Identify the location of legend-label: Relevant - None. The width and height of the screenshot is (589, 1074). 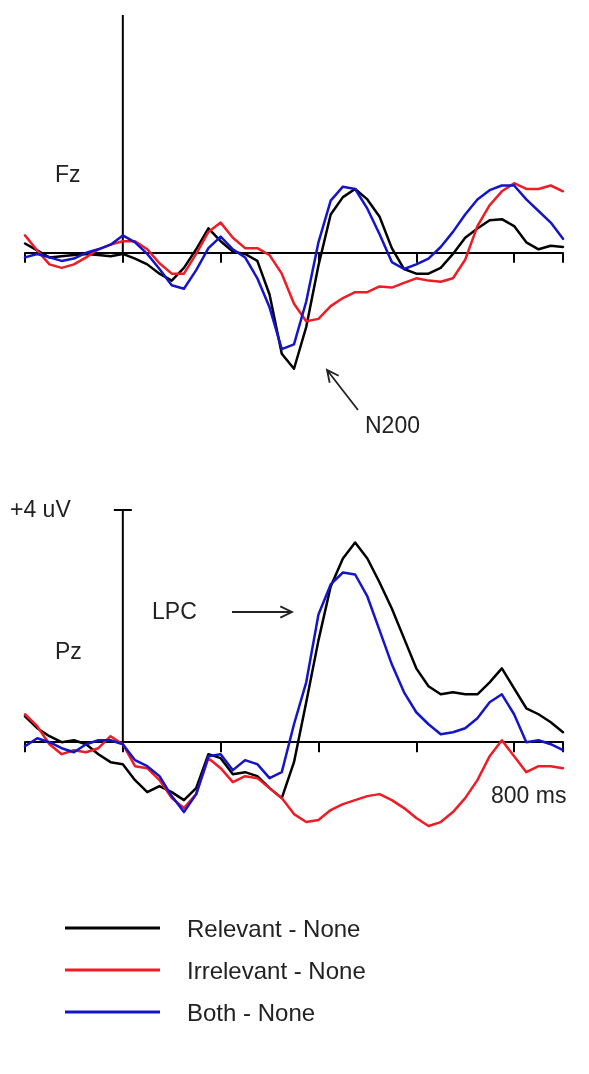
(274, 928).